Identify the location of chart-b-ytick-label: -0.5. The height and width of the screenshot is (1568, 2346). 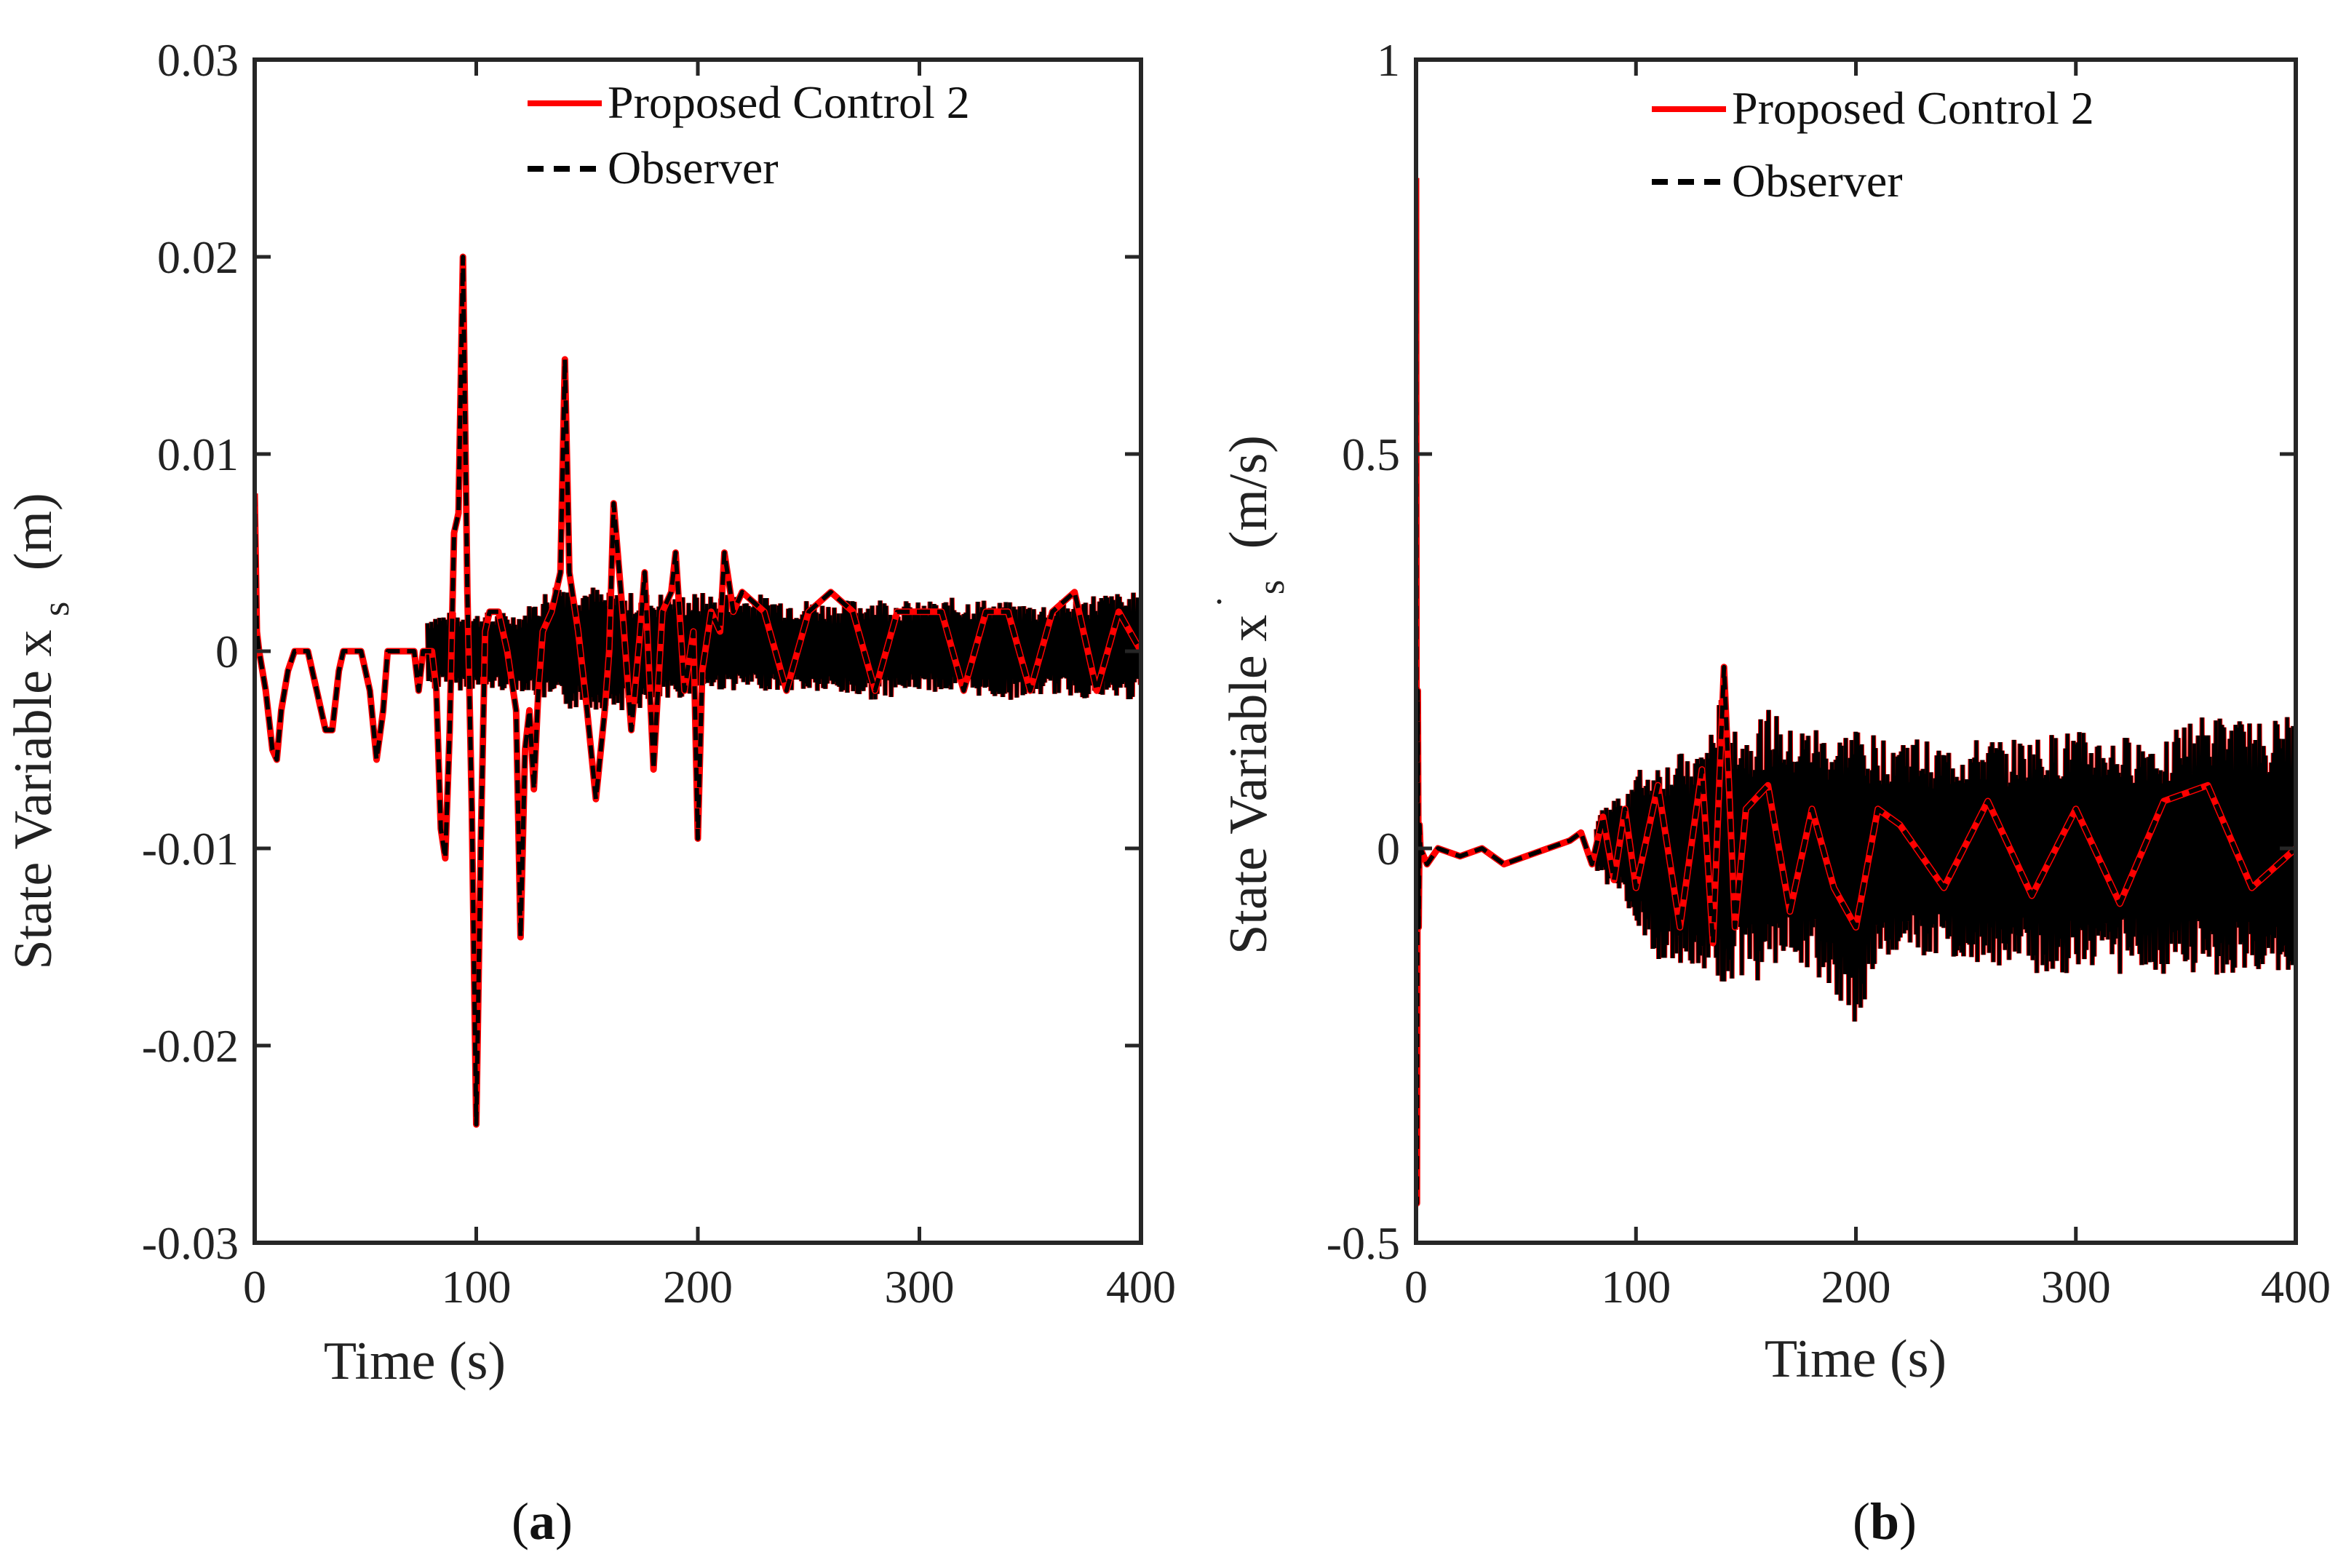
(1363, 1243).